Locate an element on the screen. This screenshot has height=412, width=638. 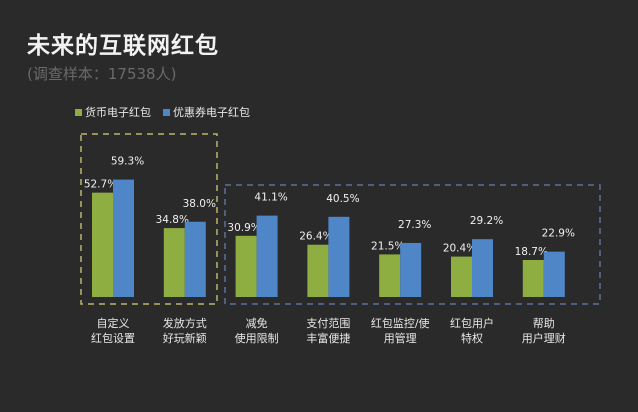
category-label-3-line-2: 使用限制 is located at coordinates (257, 338).